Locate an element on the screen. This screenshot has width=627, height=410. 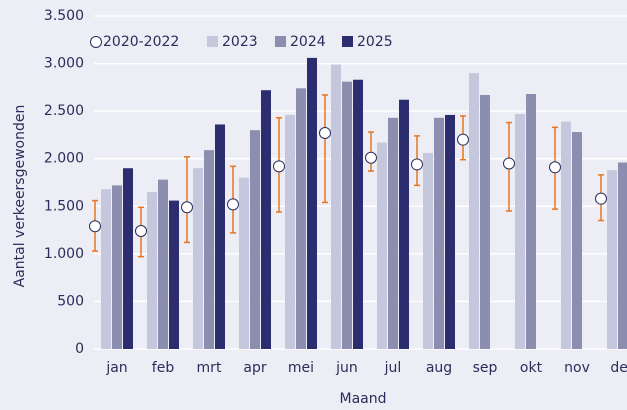
x-tick-label: jan is located at coordinates (116, 368).